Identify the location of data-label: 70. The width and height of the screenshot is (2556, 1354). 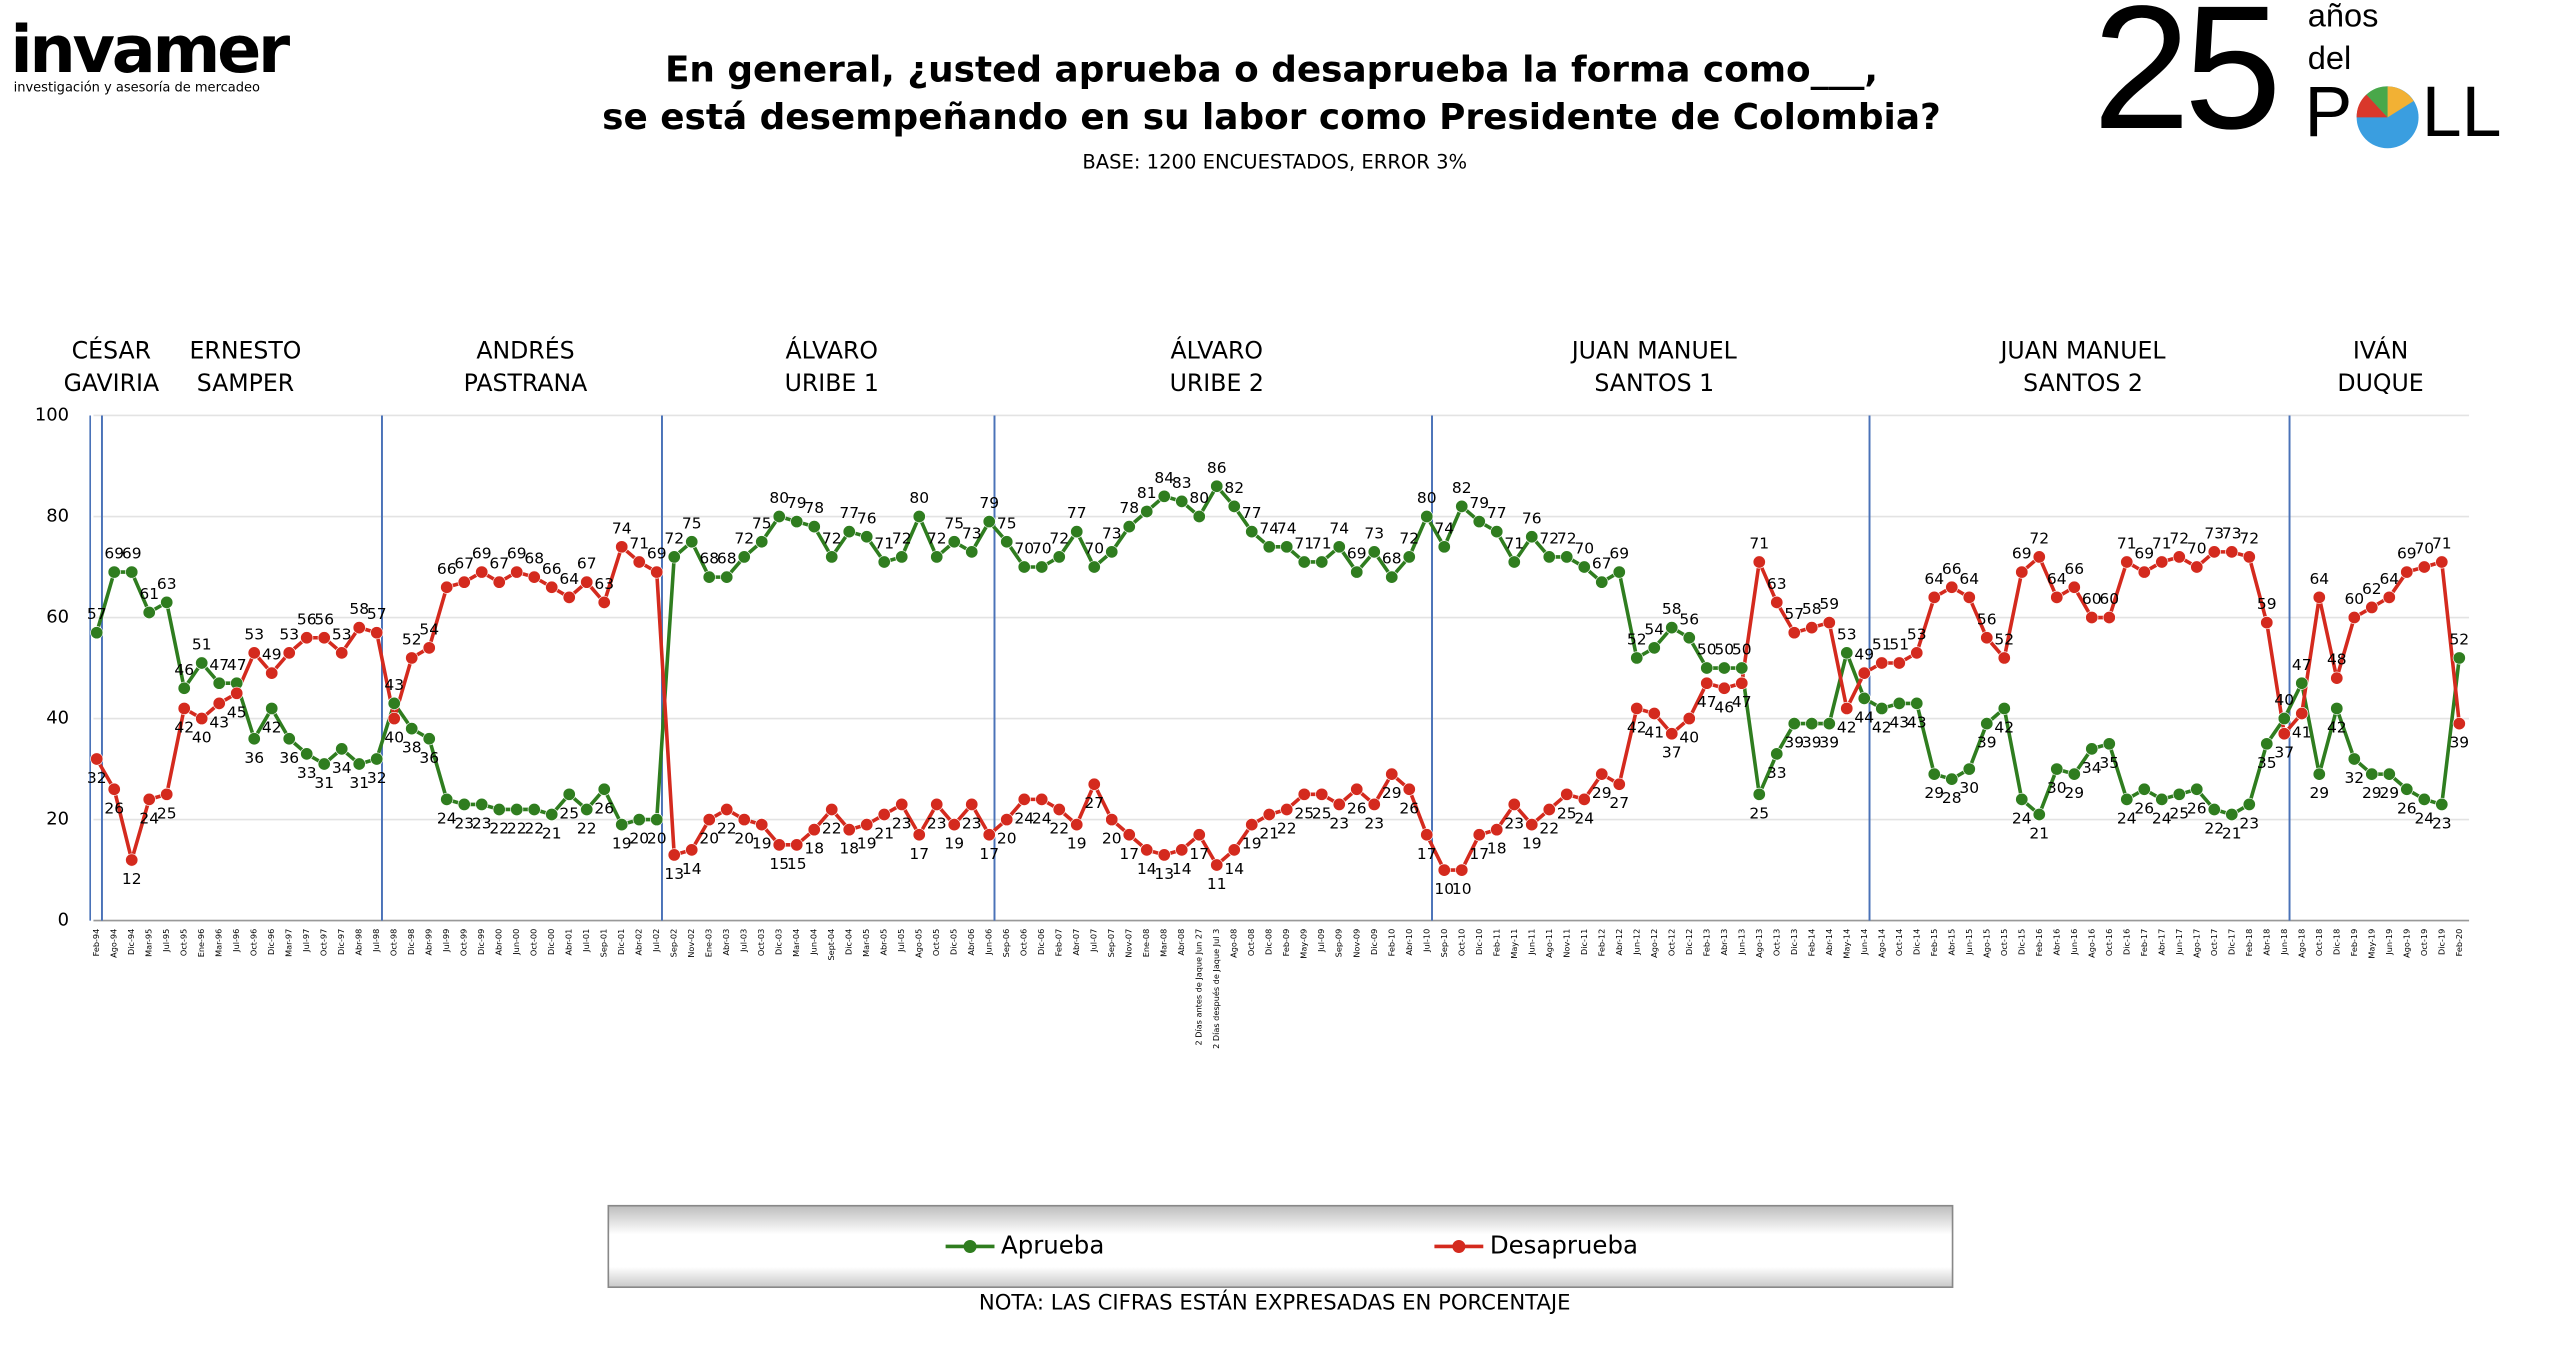
(1042, 549).